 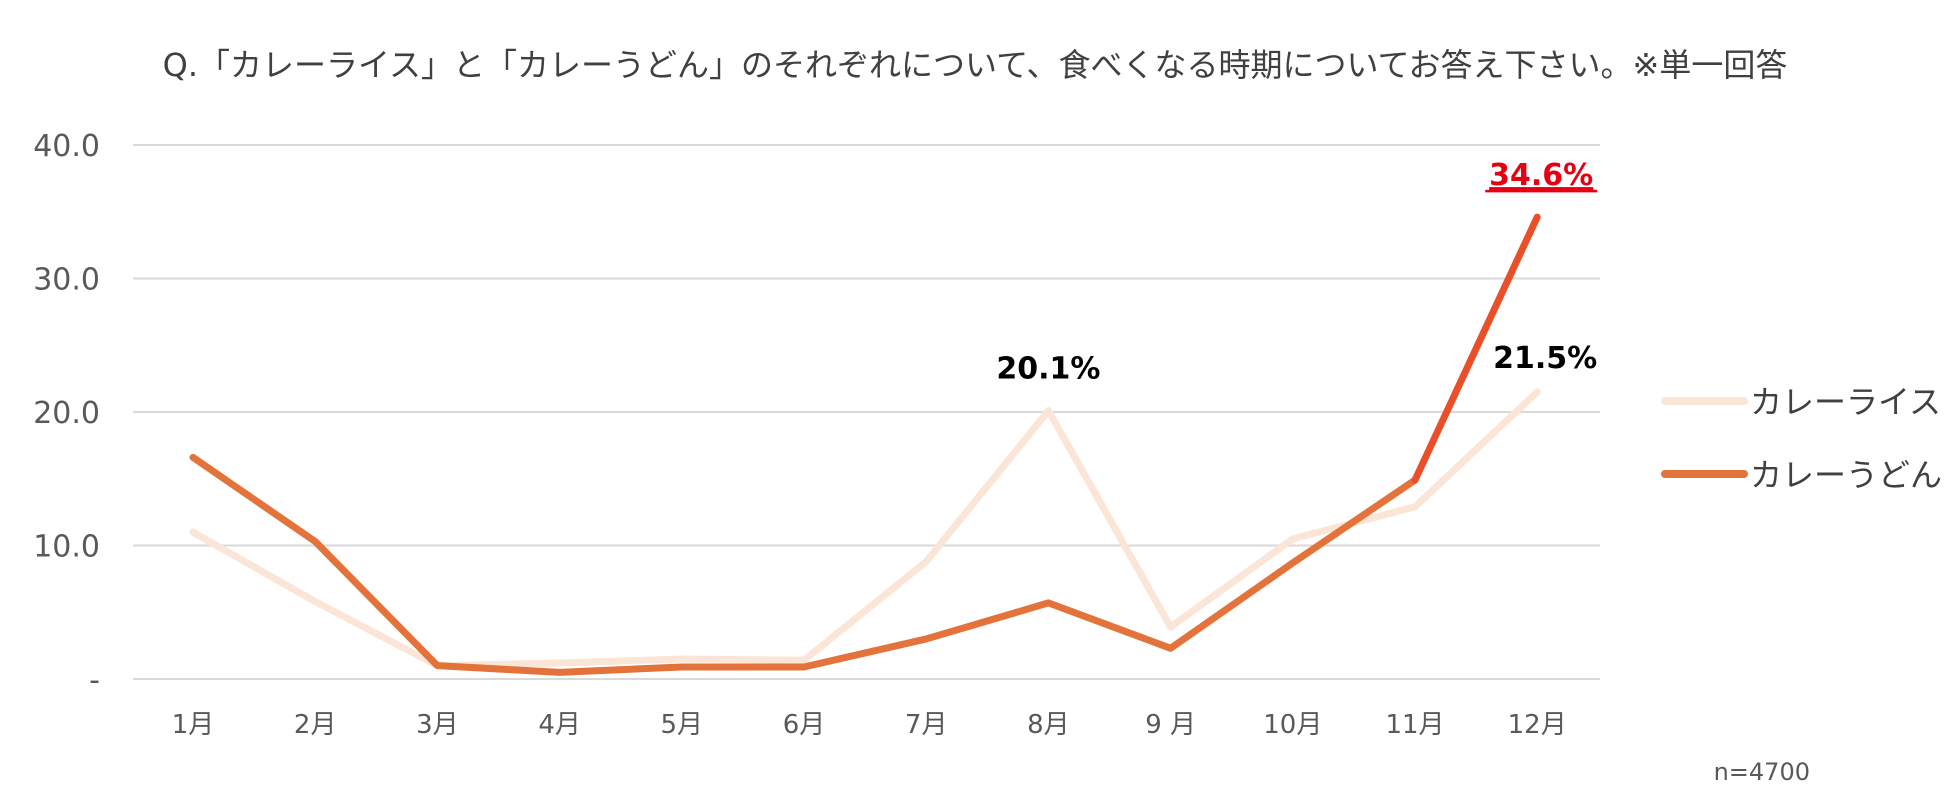 I want to click on y-tick-label: 20.0, so click(x=66, y=413).